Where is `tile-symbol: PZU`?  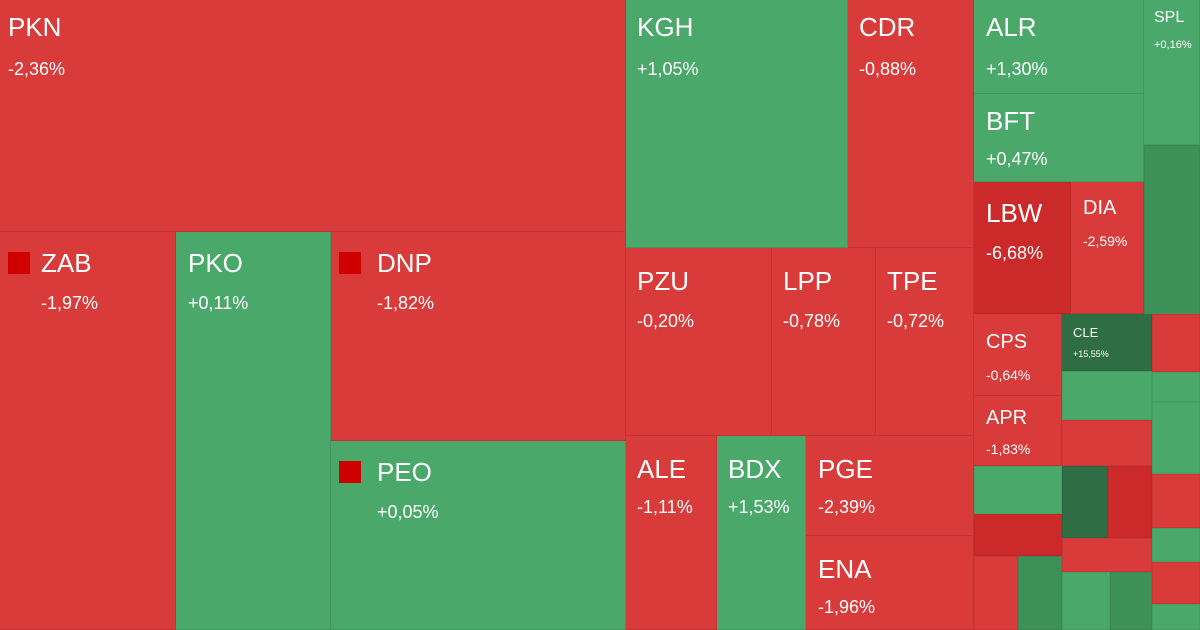
tile-symbol: PZU is located at coordinates (663, 281).